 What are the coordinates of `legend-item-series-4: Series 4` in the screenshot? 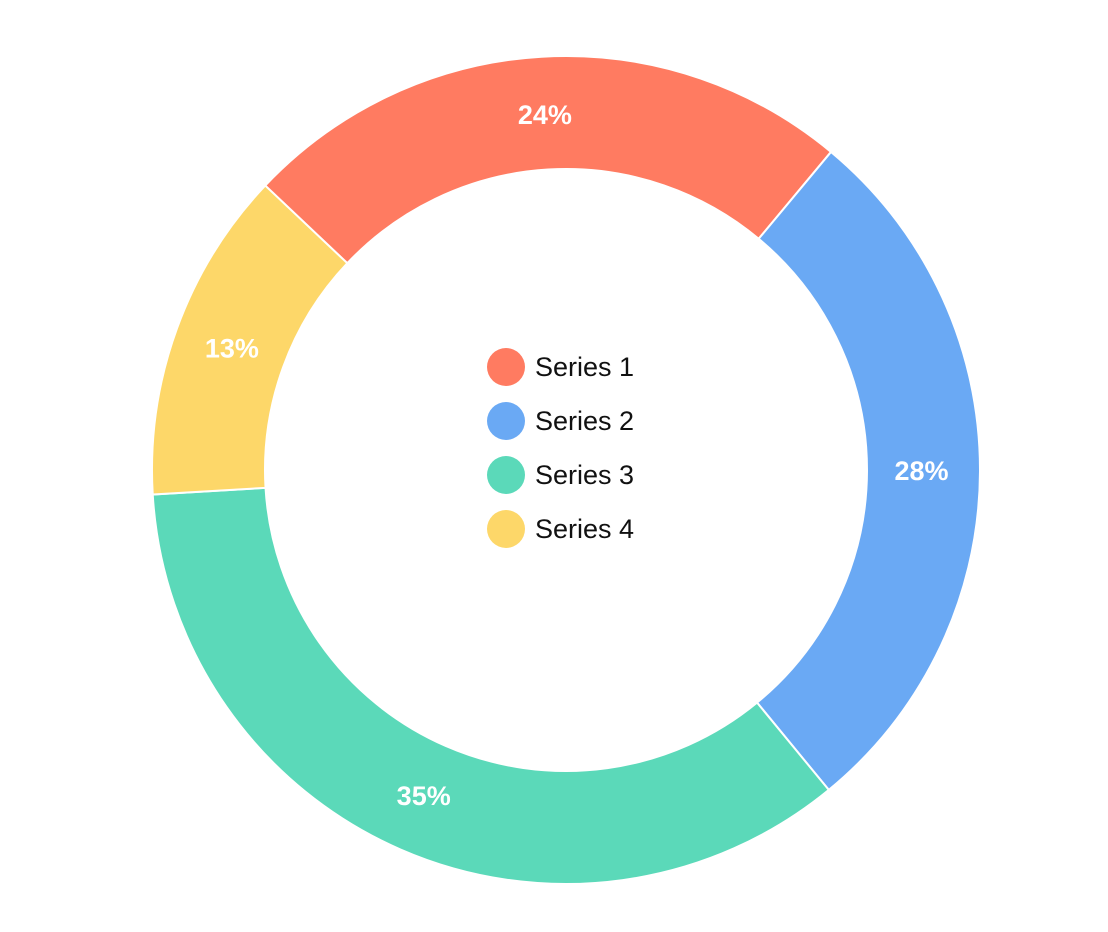 It's located at (560, 529).